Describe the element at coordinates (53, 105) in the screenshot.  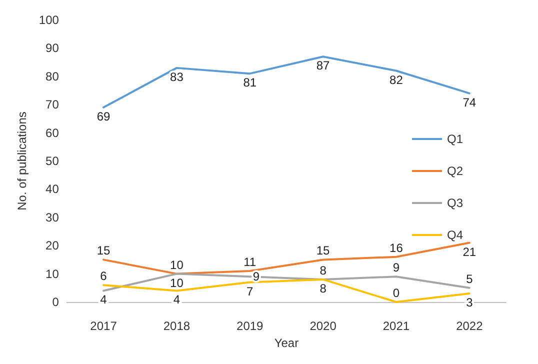
I see `y-tick-label: 70` at that location.